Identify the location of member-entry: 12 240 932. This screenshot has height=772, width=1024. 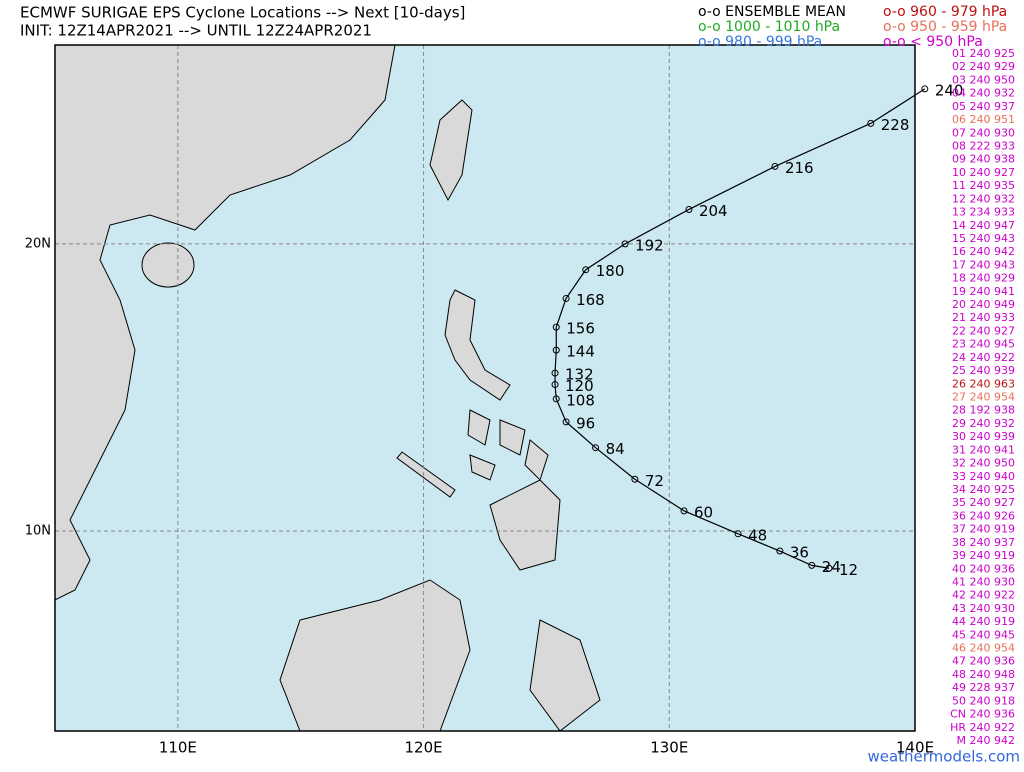
(983, 198).